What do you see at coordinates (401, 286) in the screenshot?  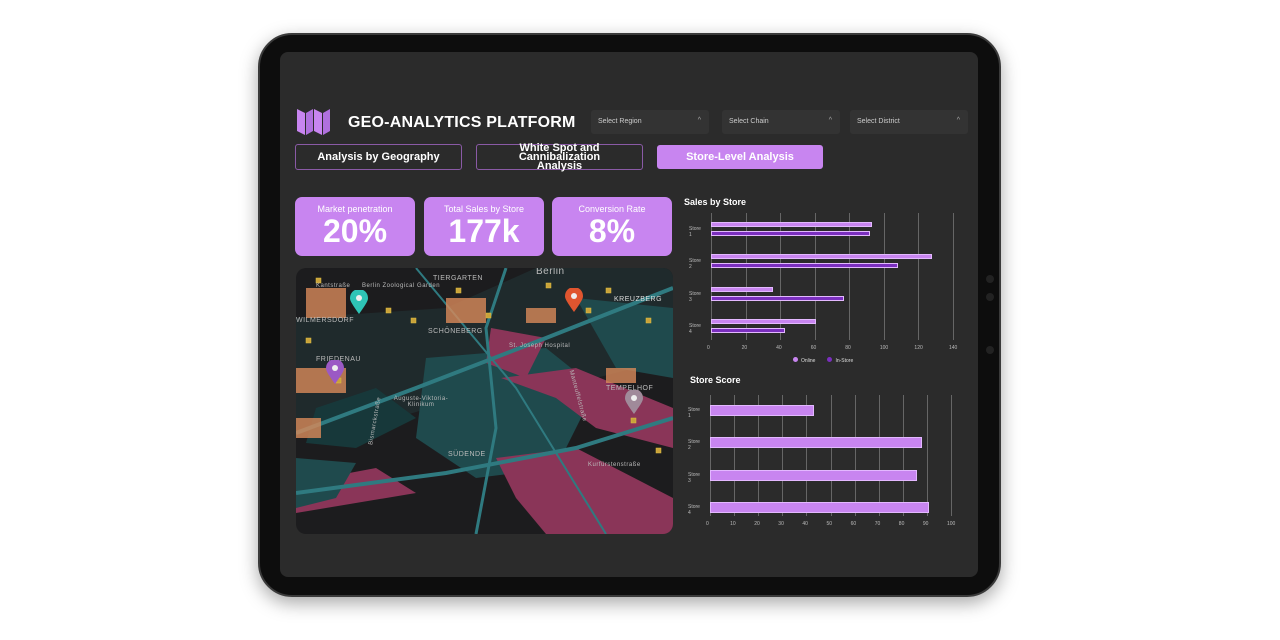 I see `map-label: Berlin Zoological Garden` at bounding box center [401, 286].